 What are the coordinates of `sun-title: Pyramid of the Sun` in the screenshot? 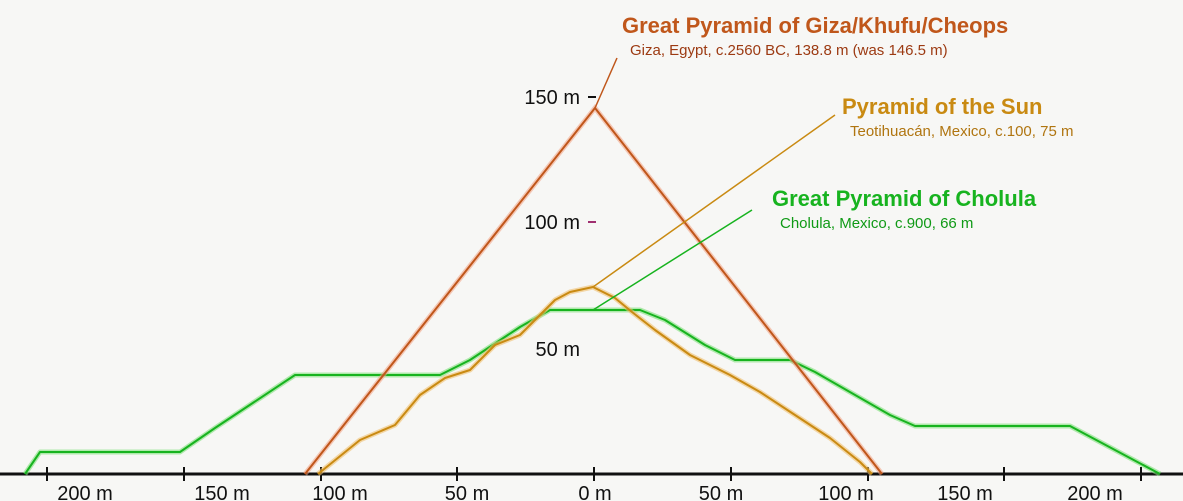 It's located at (942, 106).